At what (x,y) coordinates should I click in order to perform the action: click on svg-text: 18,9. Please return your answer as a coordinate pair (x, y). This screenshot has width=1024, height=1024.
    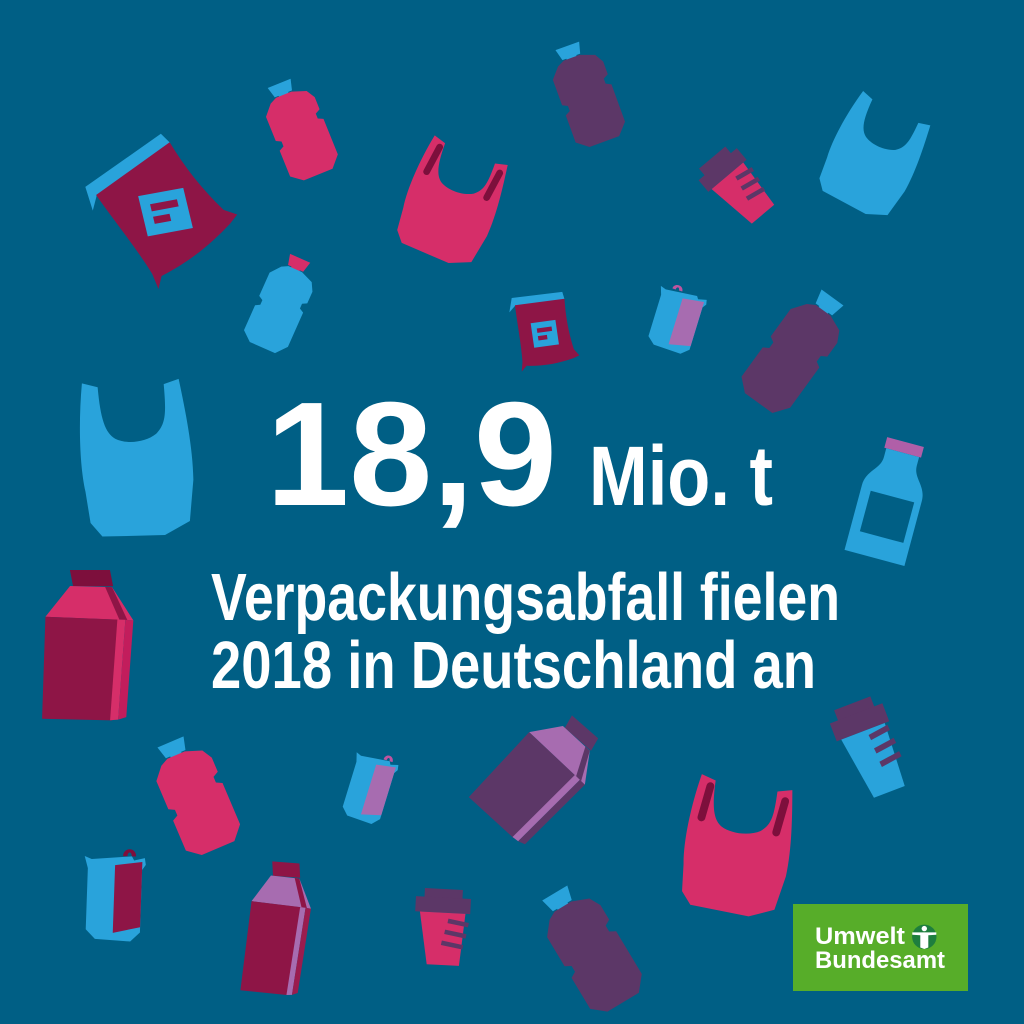
    Looking at the image, I should click on (411, 454).